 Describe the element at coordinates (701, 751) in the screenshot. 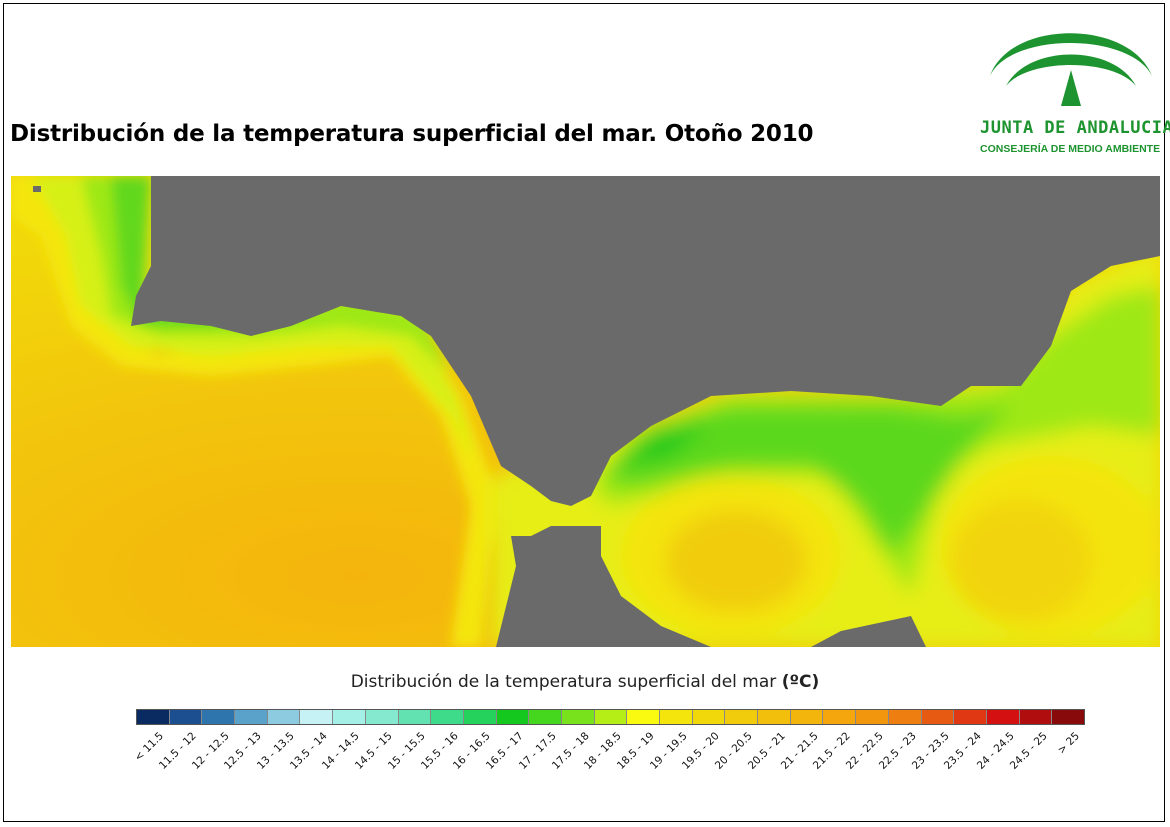

I see `legend-tick: 19.5 - 20` at that location.